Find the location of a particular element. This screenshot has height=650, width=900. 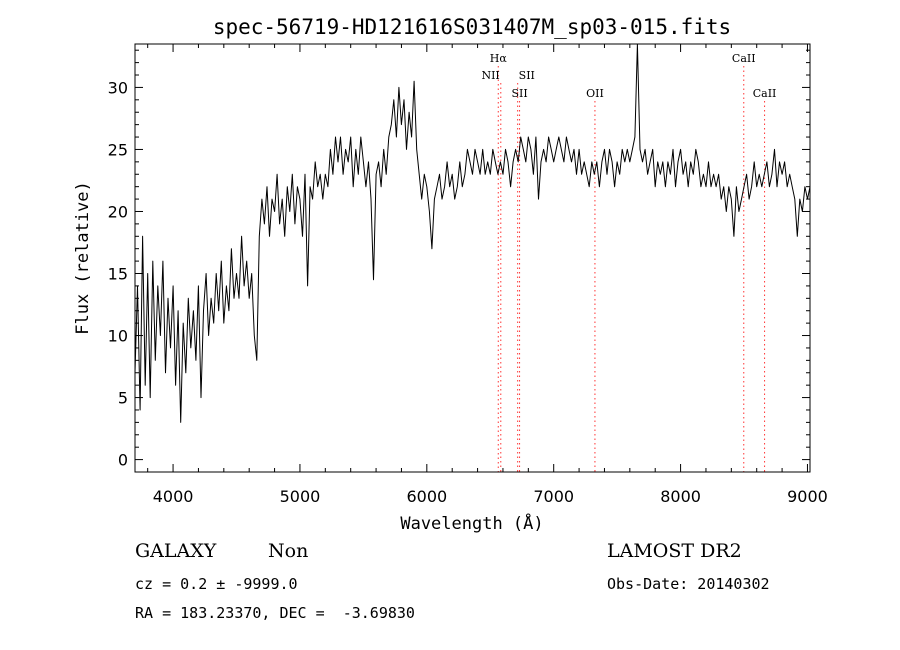

object-subclass: Non is located at coordinates (288, 551).